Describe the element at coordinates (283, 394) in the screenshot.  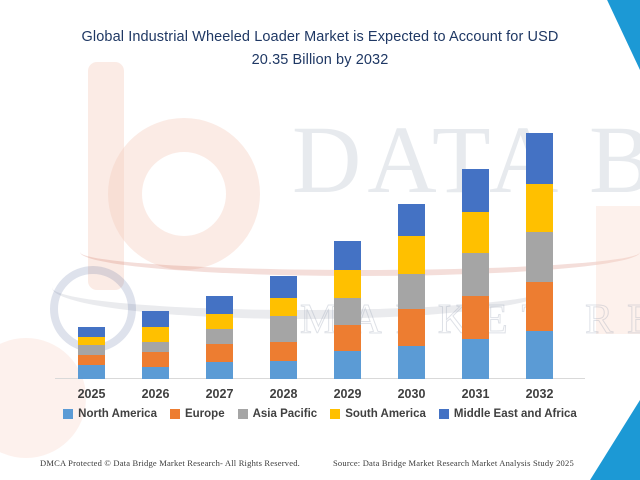
I see `x-axis-label-2028: 2028` at that location.